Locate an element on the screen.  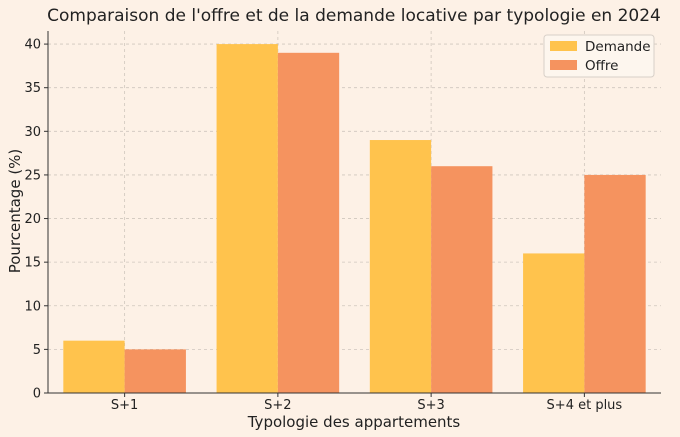
y-axis-label: Pourcentage (%) is located at coordinates (15, 211).